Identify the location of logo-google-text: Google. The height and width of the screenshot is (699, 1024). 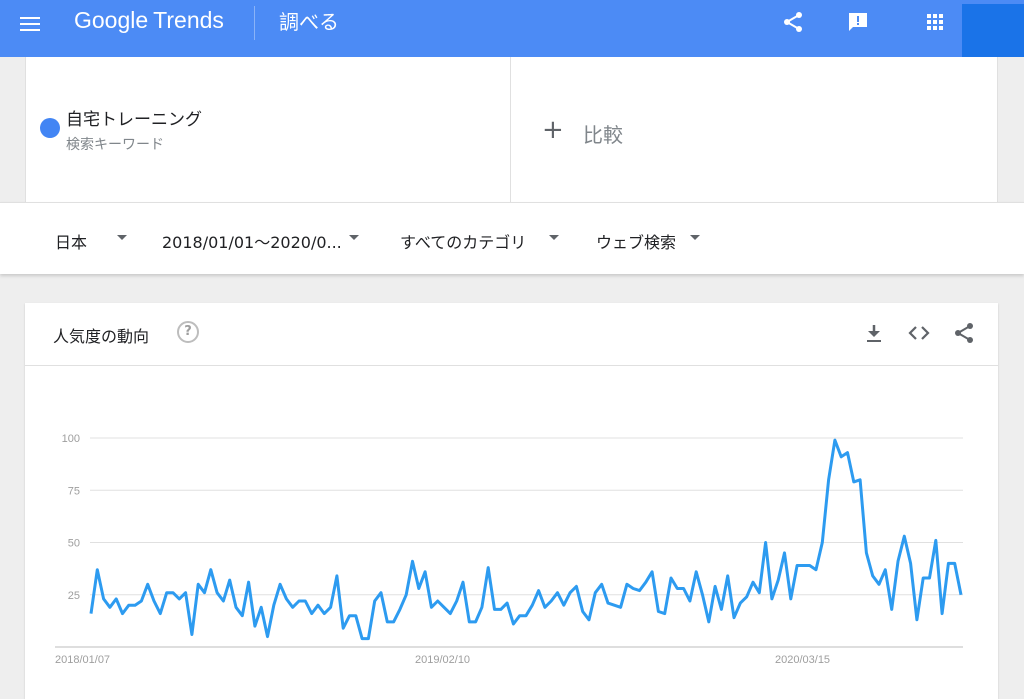
(111, 20).